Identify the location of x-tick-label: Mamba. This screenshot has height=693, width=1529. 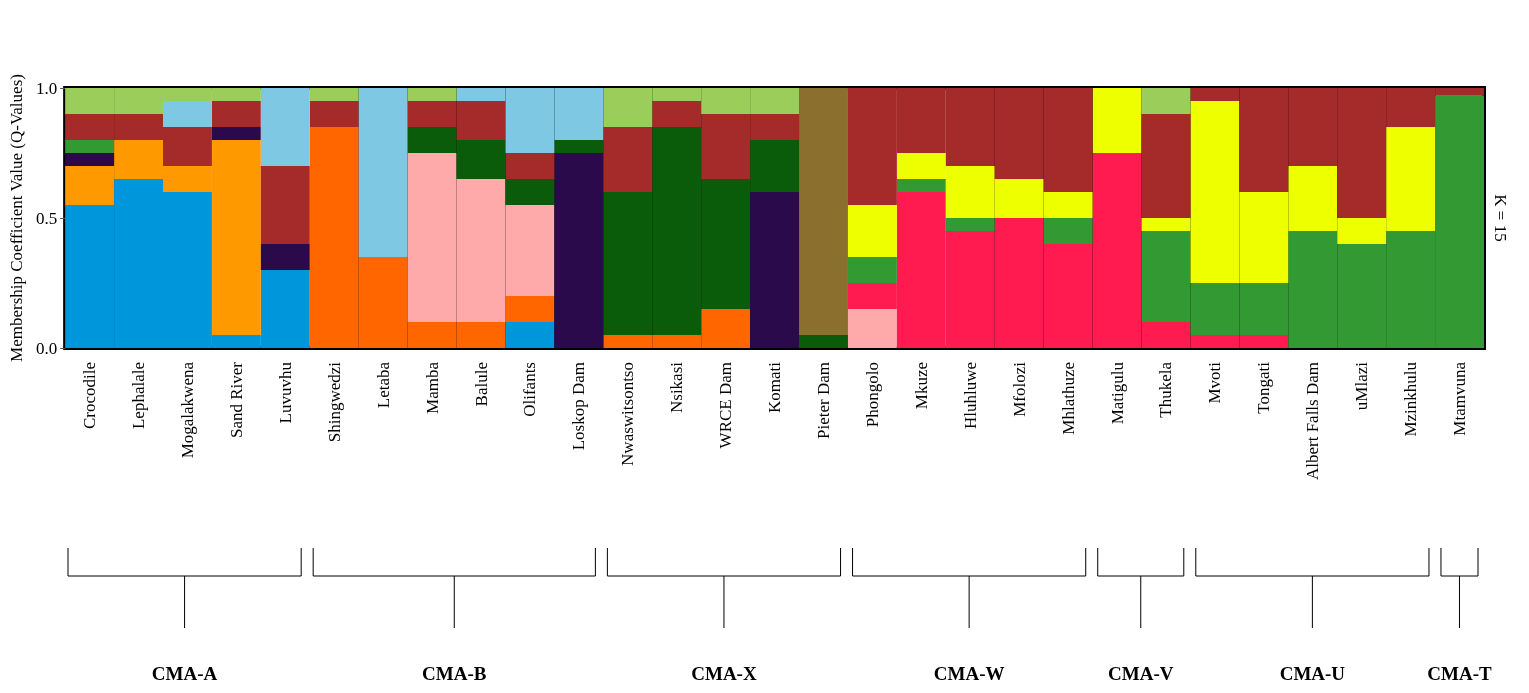
(432, 387).